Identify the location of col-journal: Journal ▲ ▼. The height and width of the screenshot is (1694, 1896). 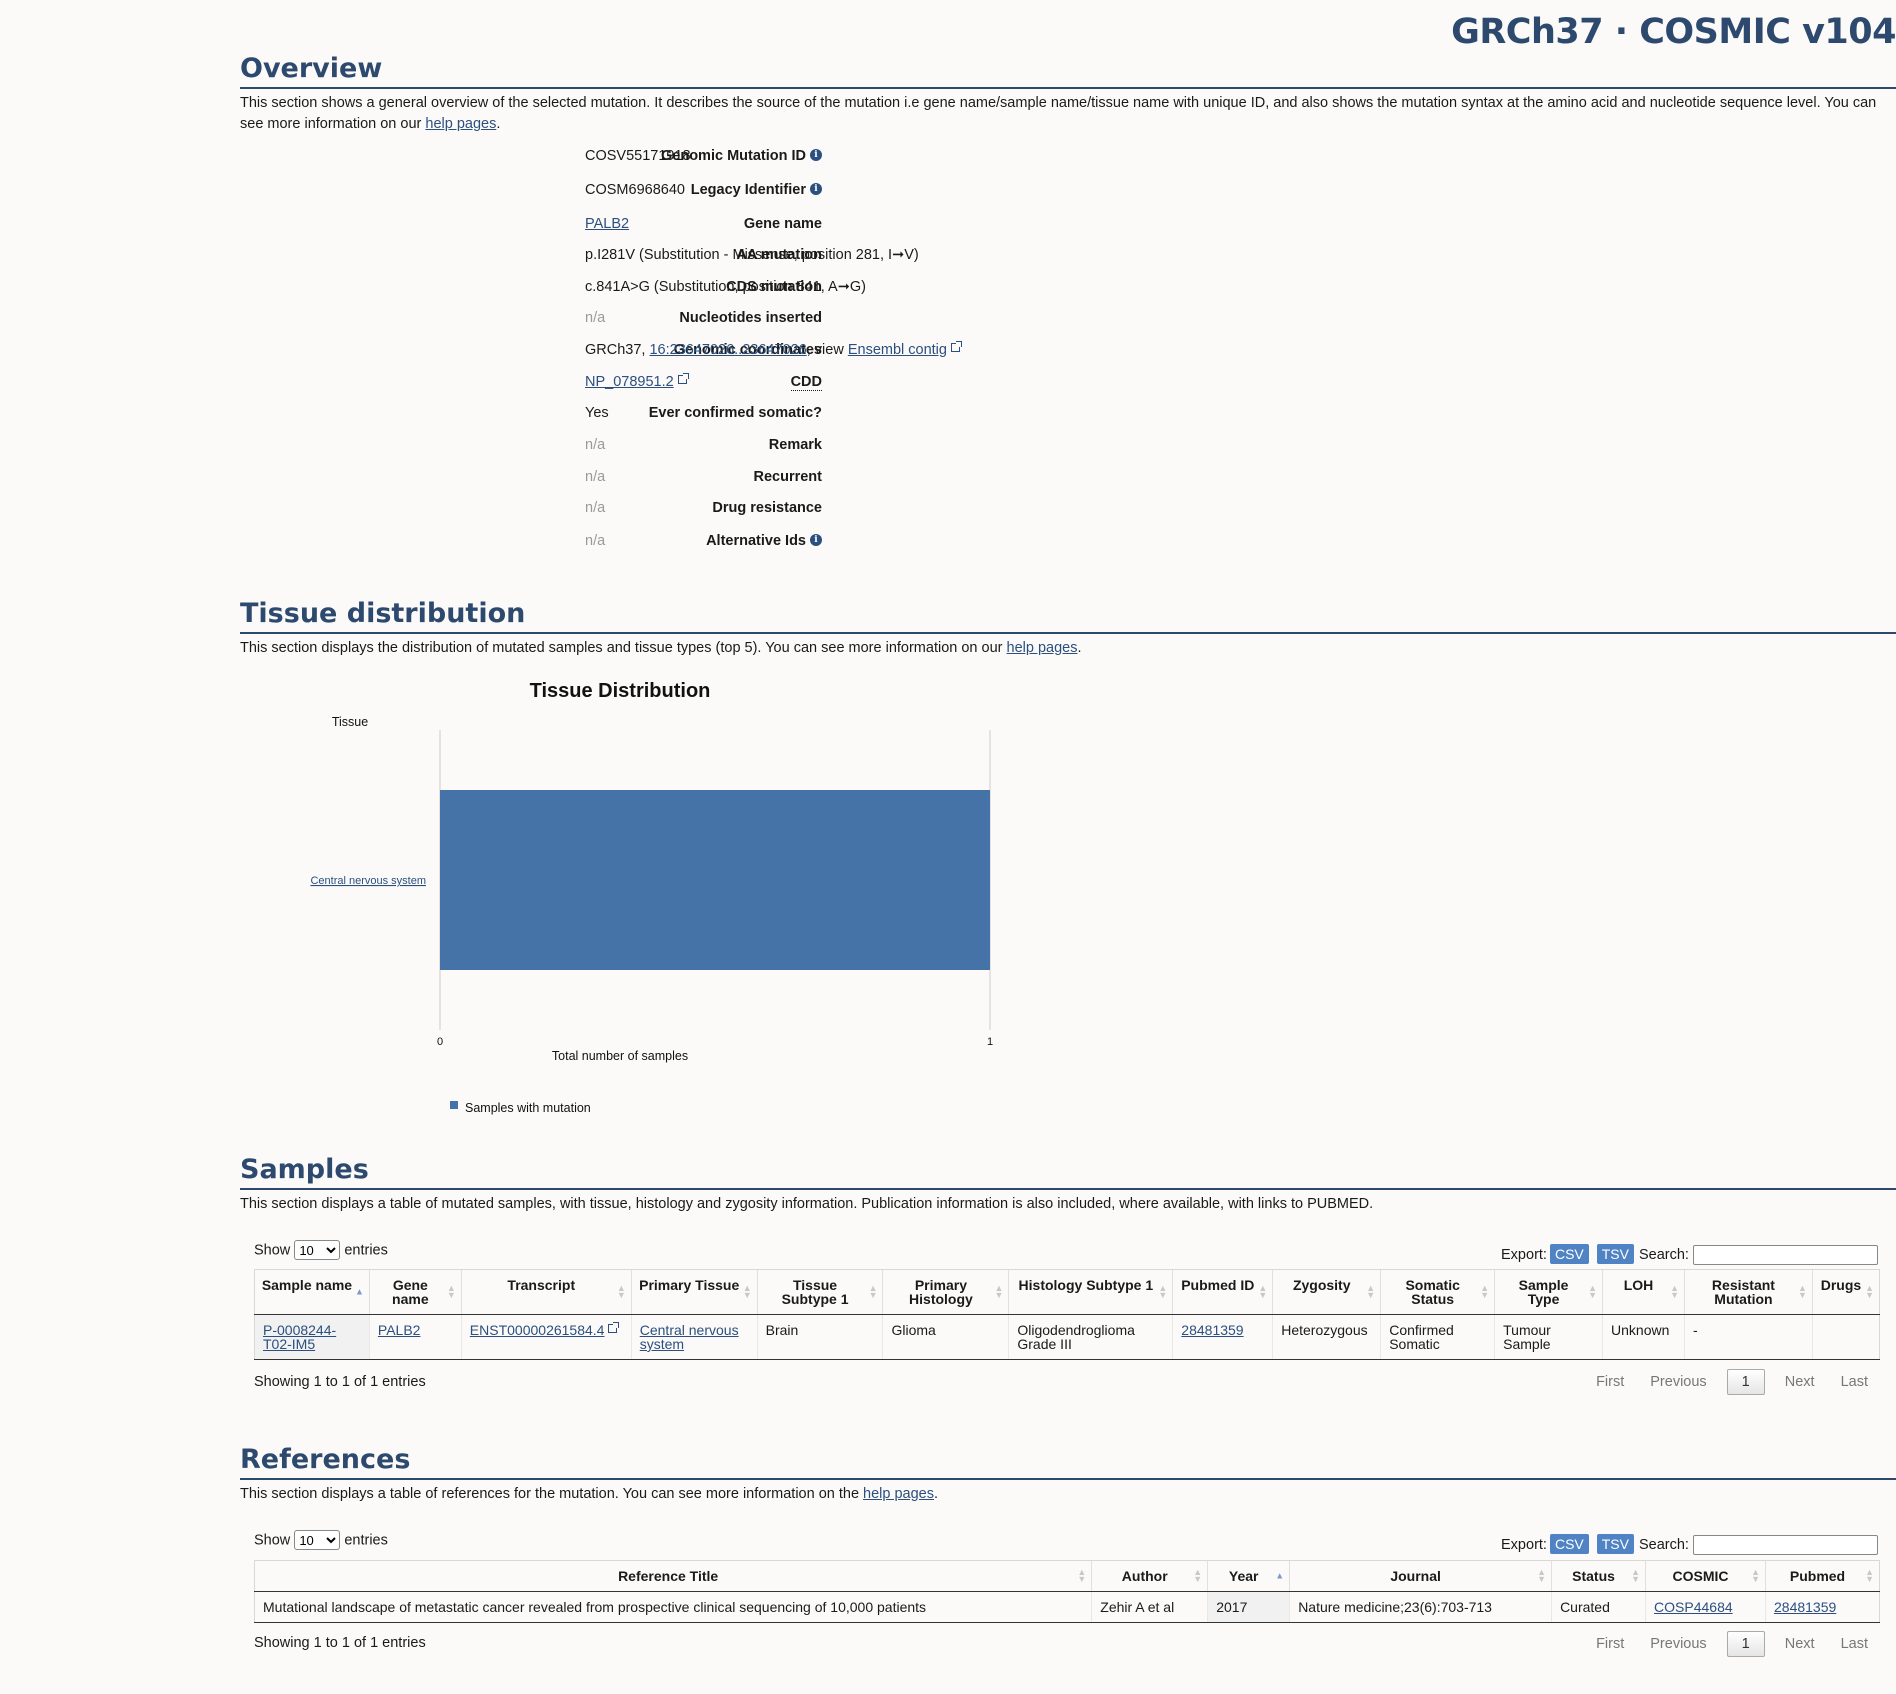
(1420, 1576).